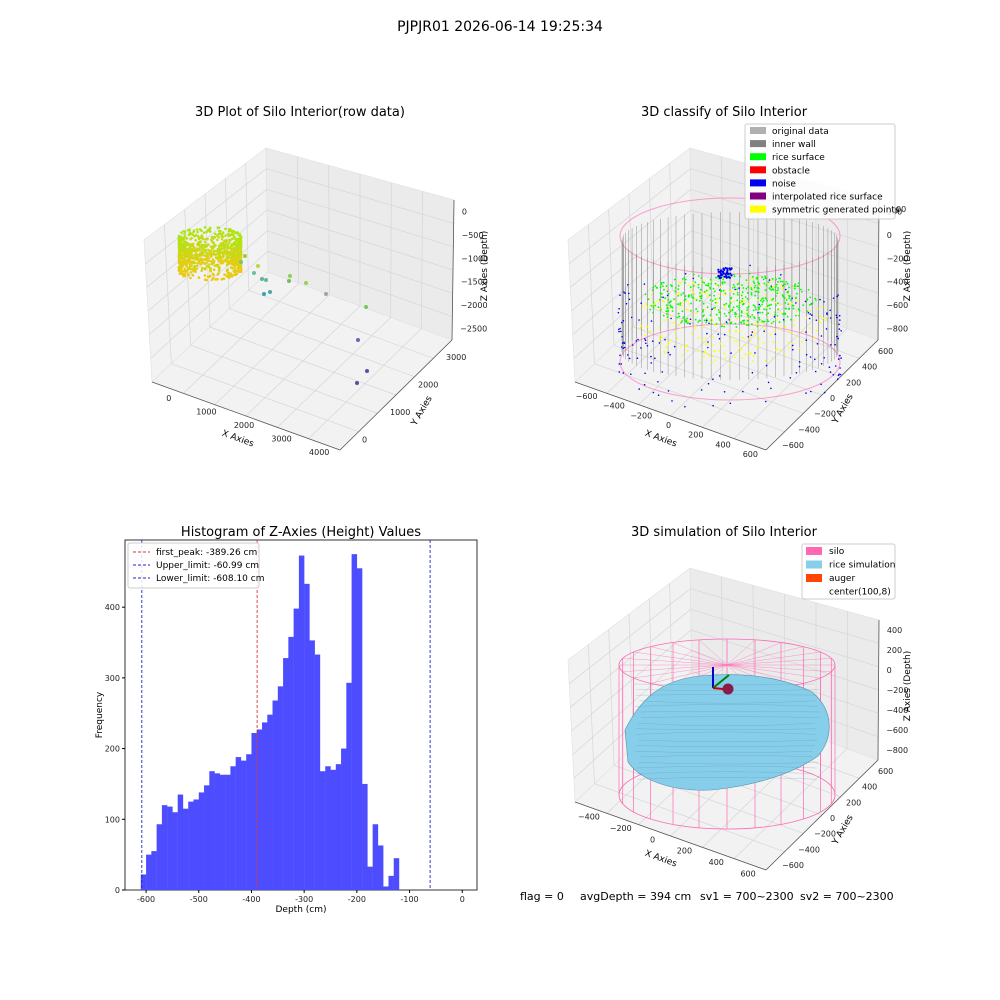 This screenshot has height=1000, width=1000. I want to click on panel2-x-label: X Axies, so click(660, 439).